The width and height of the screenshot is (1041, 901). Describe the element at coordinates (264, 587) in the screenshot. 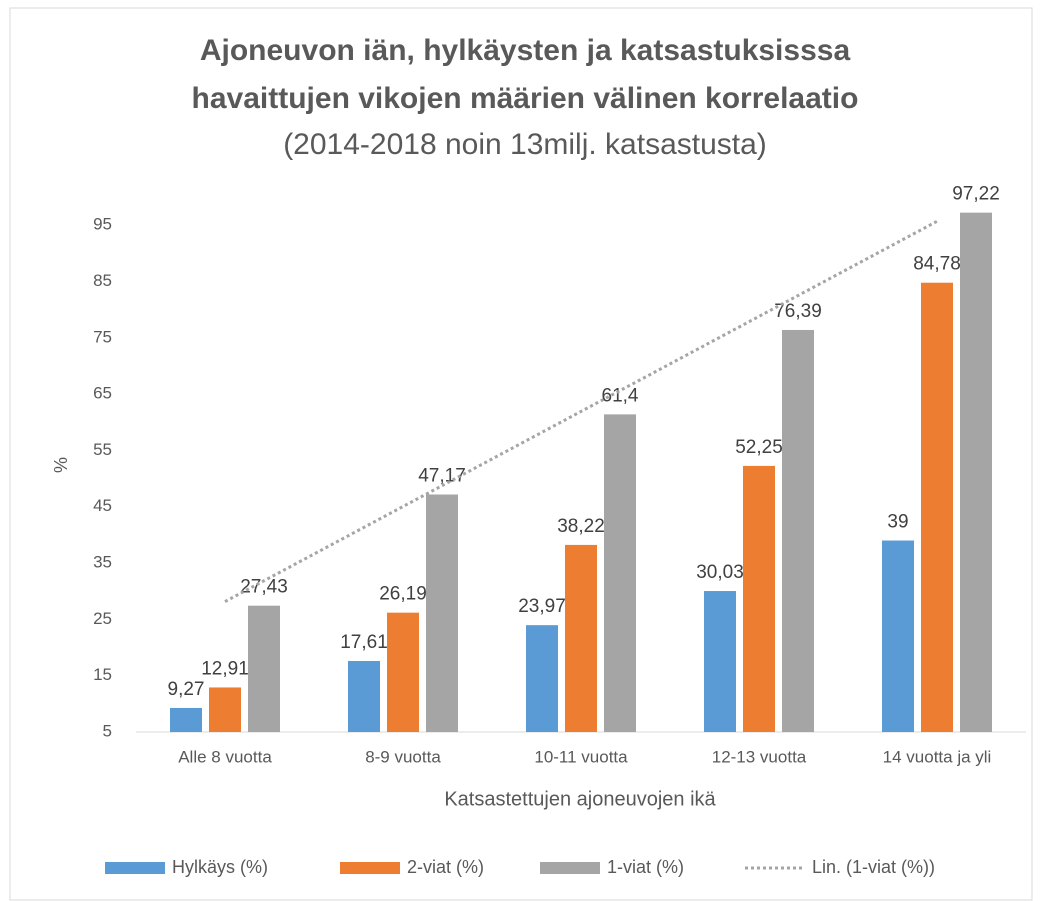

I see `data-label: 27,43` at that location.